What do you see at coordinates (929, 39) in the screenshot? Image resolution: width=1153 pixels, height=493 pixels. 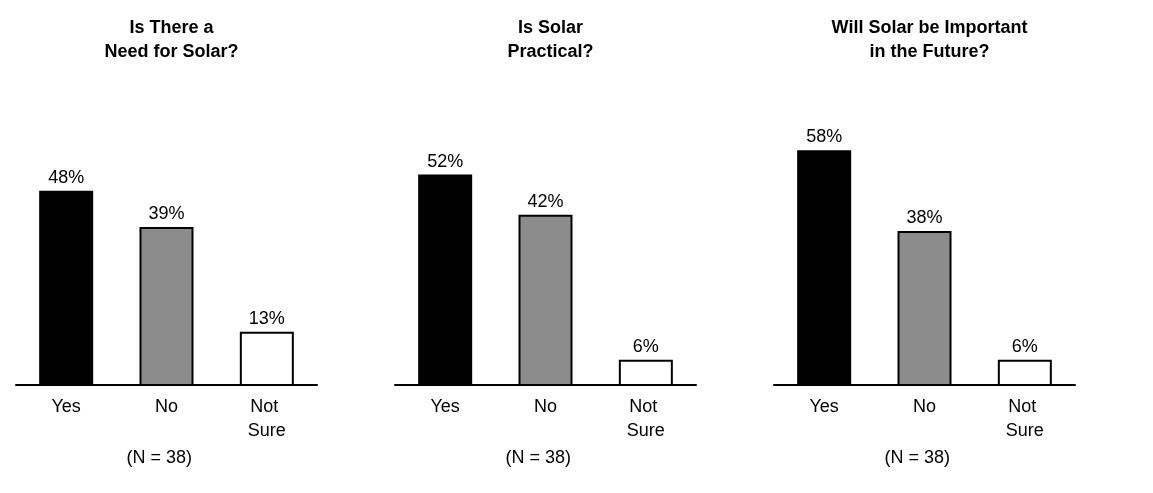 I see `chart-title: Will Solar be Important in the Future?` at bounding box center [929, 39].